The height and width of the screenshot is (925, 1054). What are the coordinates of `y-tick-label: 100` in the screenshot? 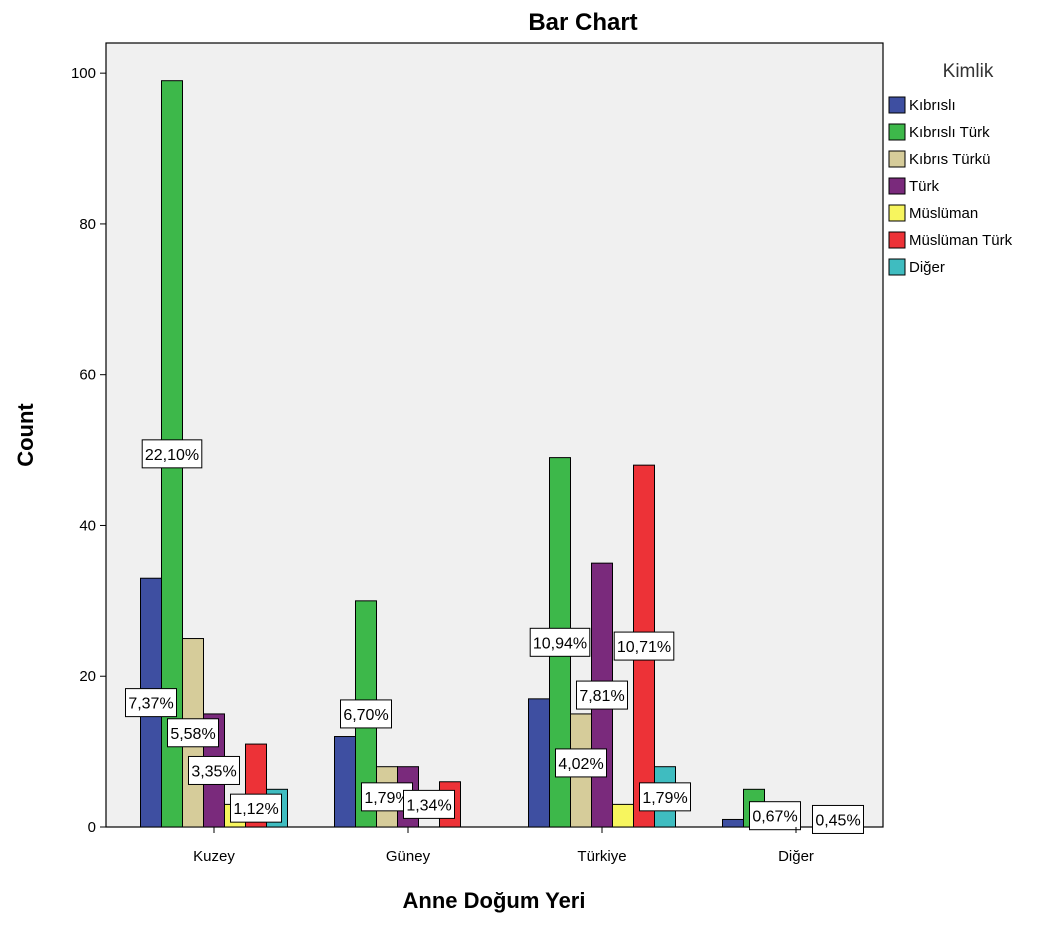 It's located at (83, 73).